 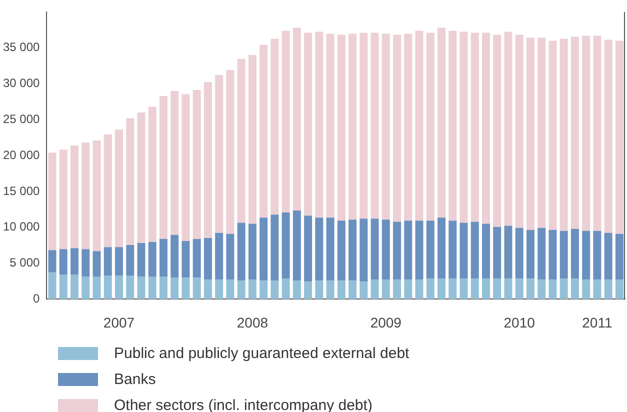 I want to click on y-tick-label: 5 000, so click(x=25, y=263).